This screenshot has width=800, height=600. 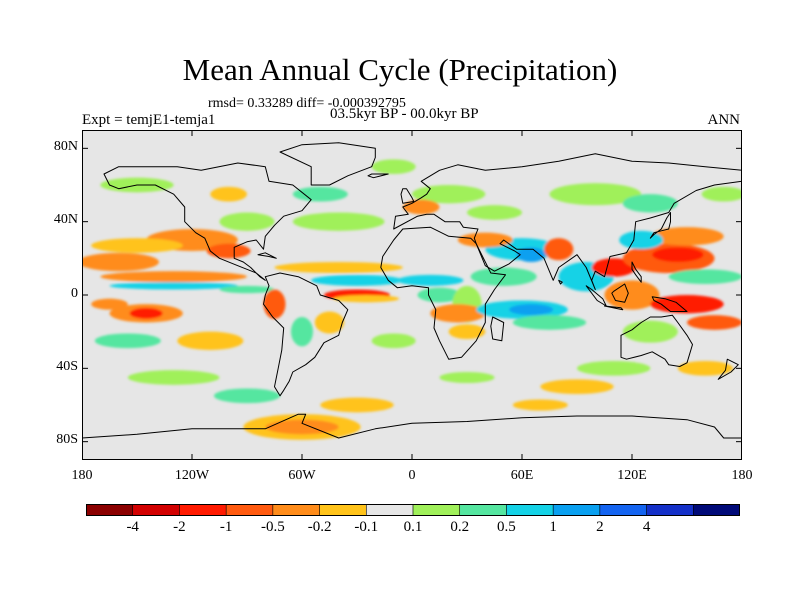 What do you see at coordinates (522, 475) in the screenshot?
I see `lon-label-60e: 60E` at bounding box center [522, 475].